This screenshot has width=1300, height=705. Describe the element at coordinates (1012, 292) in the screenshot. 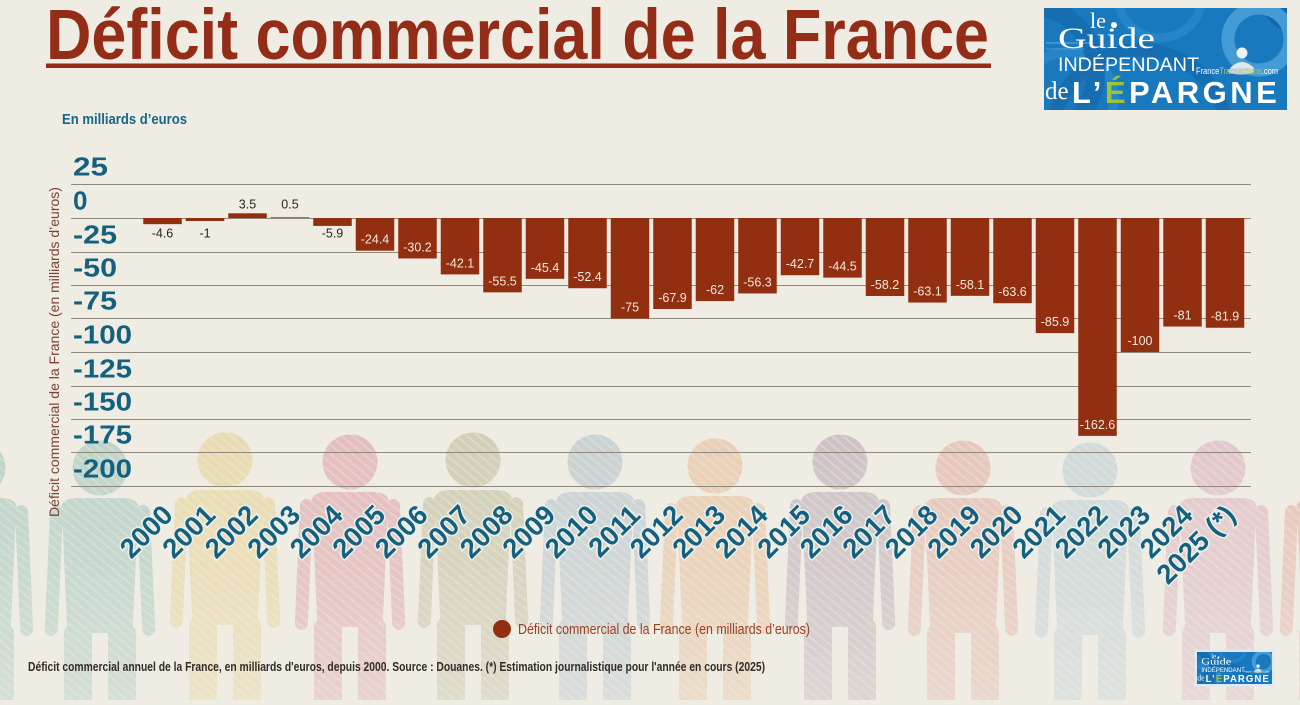

I see `svg-text: -63.6` at that location.